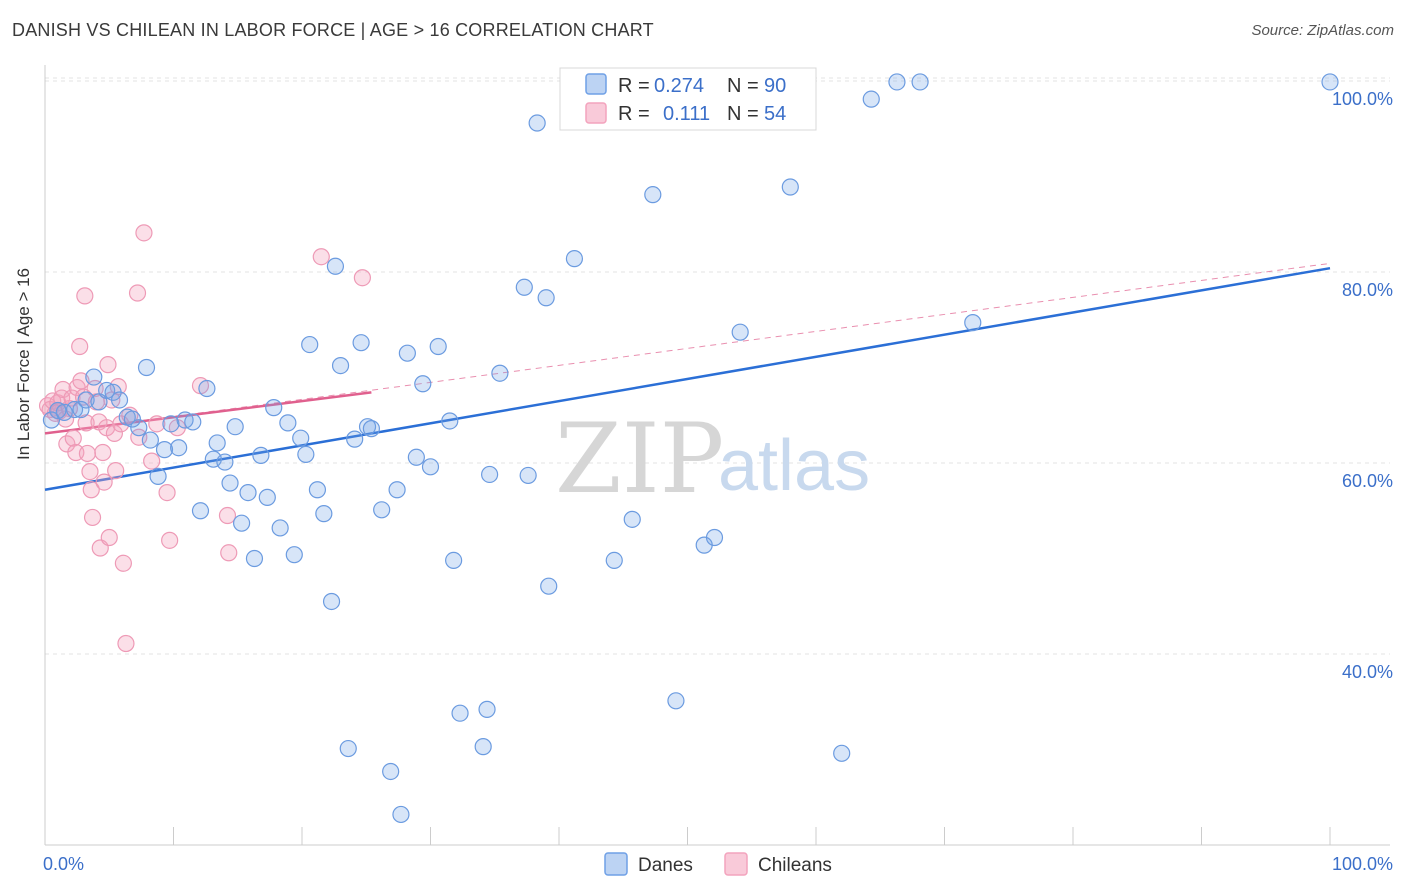  What do you see at coordinates (743, 114) in the screenshot?
I see `chileans-n-label: N =` at bounding box center [743, 114].